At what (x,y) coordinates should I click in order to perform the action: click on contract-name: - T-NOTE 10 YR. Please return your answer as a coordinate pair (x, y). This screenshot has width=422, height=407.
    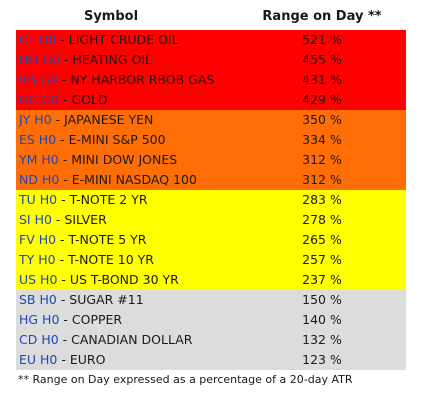
    Looking at the image, I should click on (104, 259).